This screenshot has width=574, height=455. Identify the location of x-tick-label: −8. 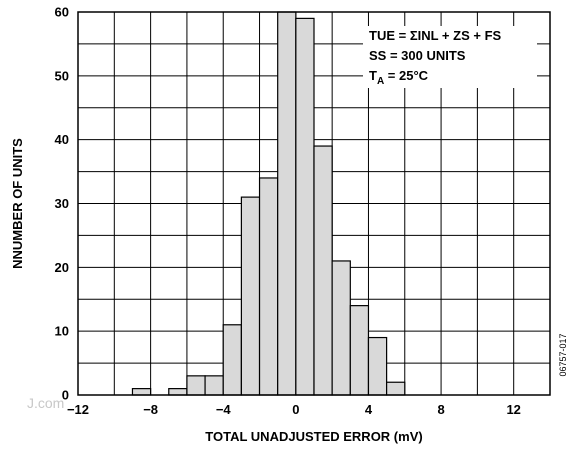
(150, 409).